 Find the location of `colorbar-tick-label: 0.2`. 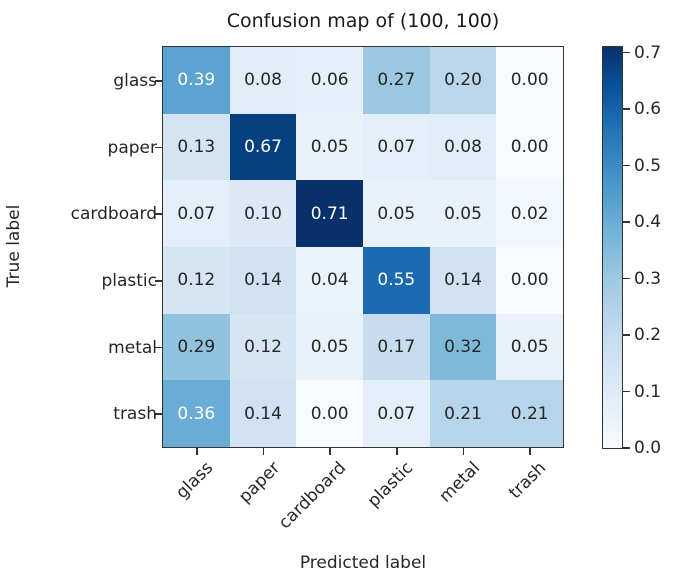

colorbar-tick-label: 0.2 is located at coordinates (648, 335).